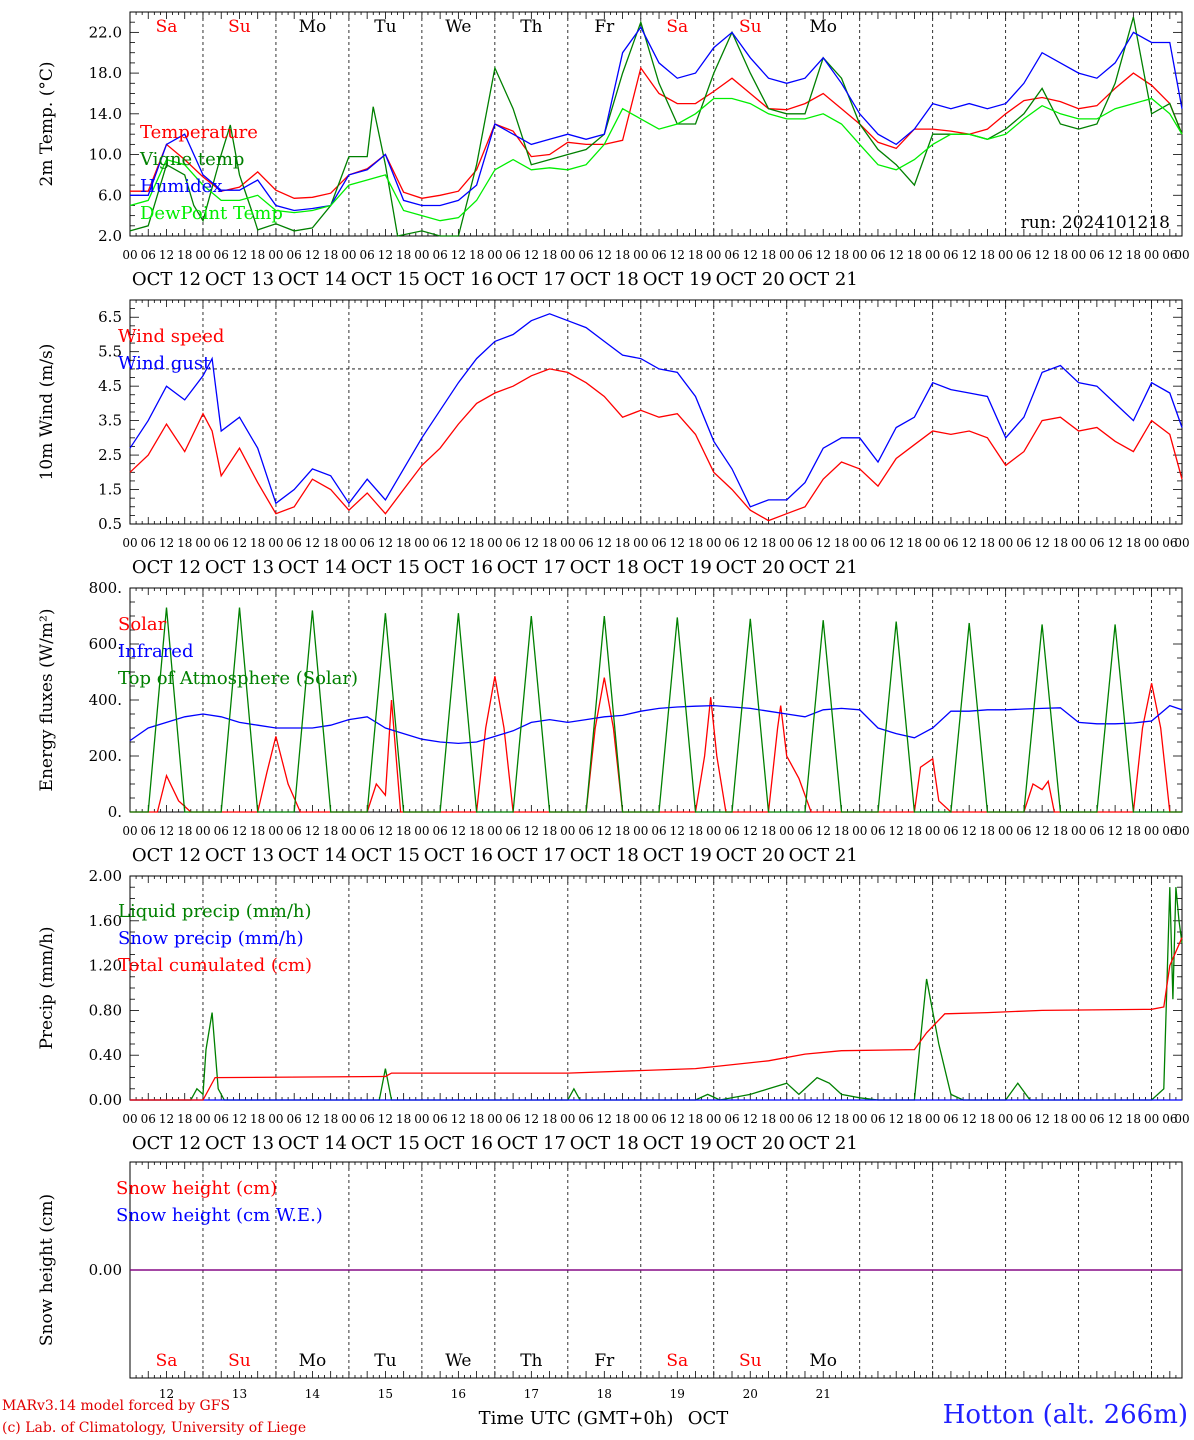 This screenshot has height=1440, width=1194. I want to click on date-label: OCT 14, so click(312, 1143).